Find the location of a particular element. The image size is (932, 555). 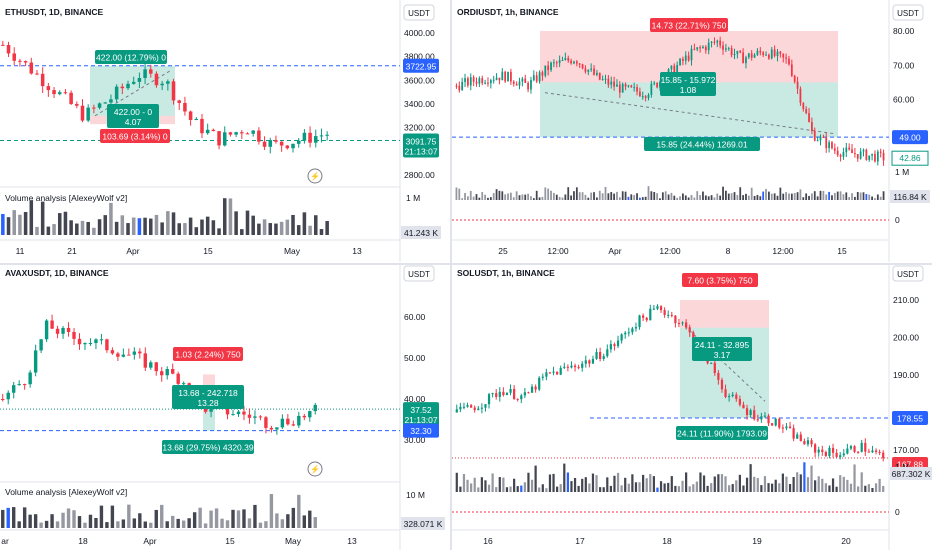

avax-price-tick: 40.00 is located at coordinates (415, 399).